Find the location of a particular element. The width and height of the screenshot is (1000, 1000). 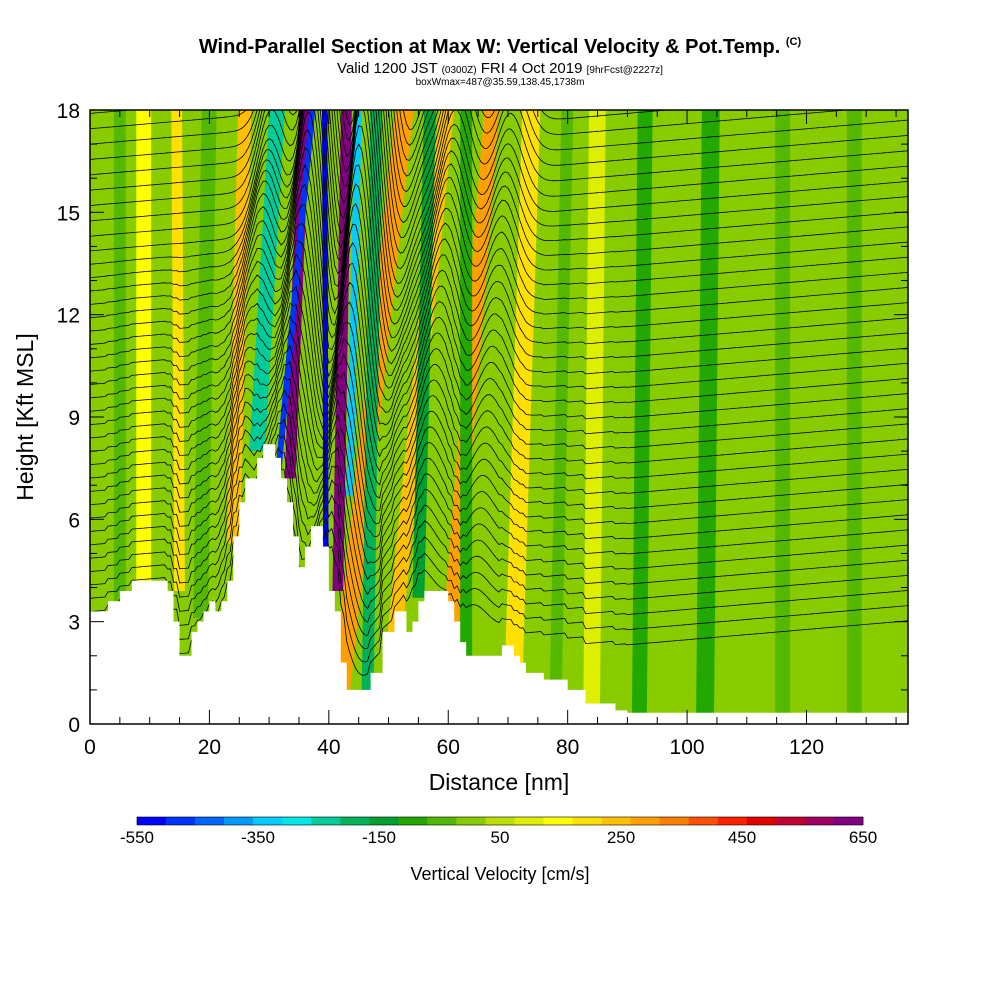

y-tick-label: 18 is located at coordinates (68, 111).